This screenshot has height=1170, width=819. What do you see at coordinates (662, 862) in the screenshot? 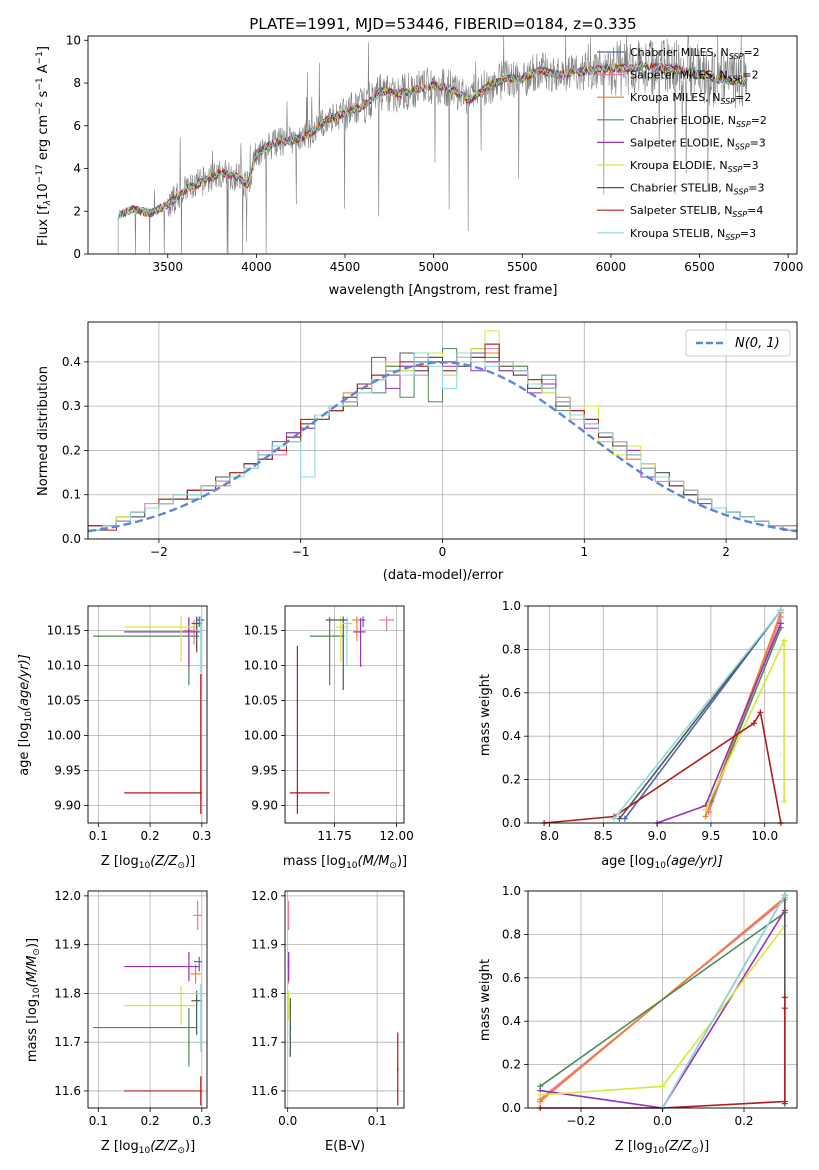
I see `weight-age-xlabel: age [log10(age/yr)]` at bounding box center [662, 862].